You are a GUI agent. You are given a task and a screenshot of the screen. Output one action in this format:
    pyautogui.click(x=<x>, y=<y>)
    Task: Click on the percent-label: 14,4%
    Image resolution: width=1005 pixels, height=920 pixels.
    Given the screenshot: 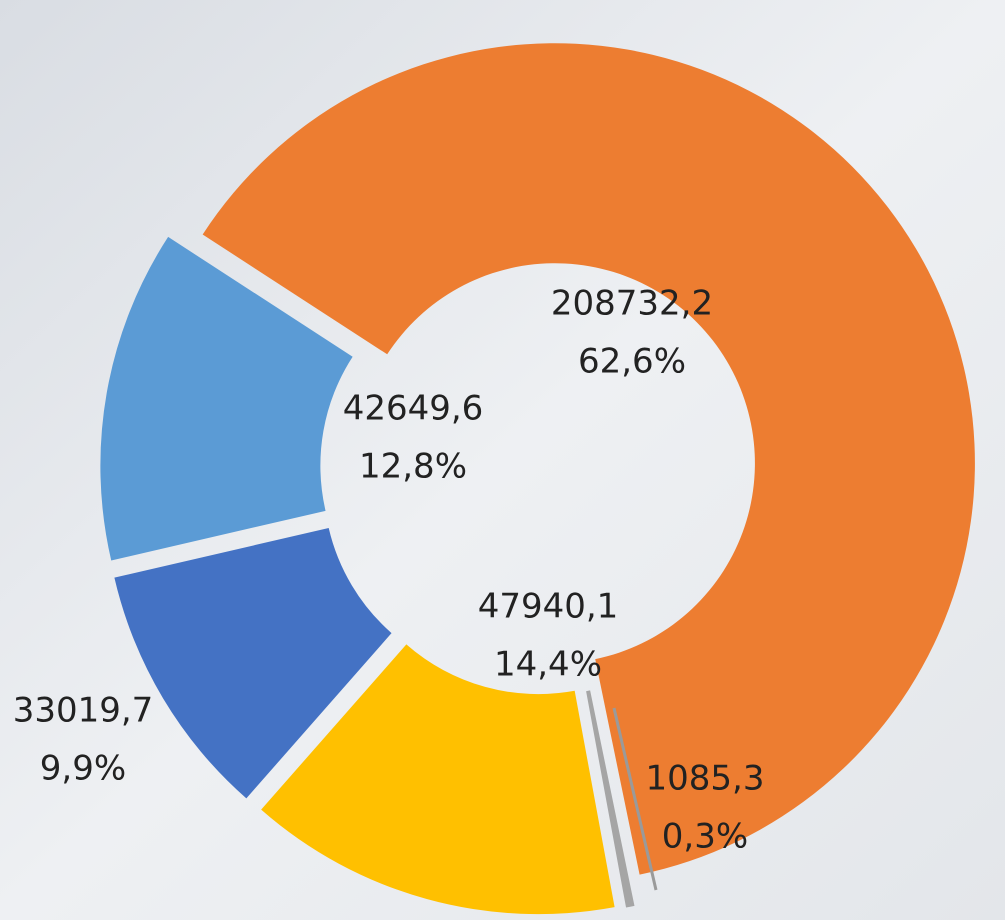 What is the action you would take?
    pyautogui.click(x=548, y=665)
    